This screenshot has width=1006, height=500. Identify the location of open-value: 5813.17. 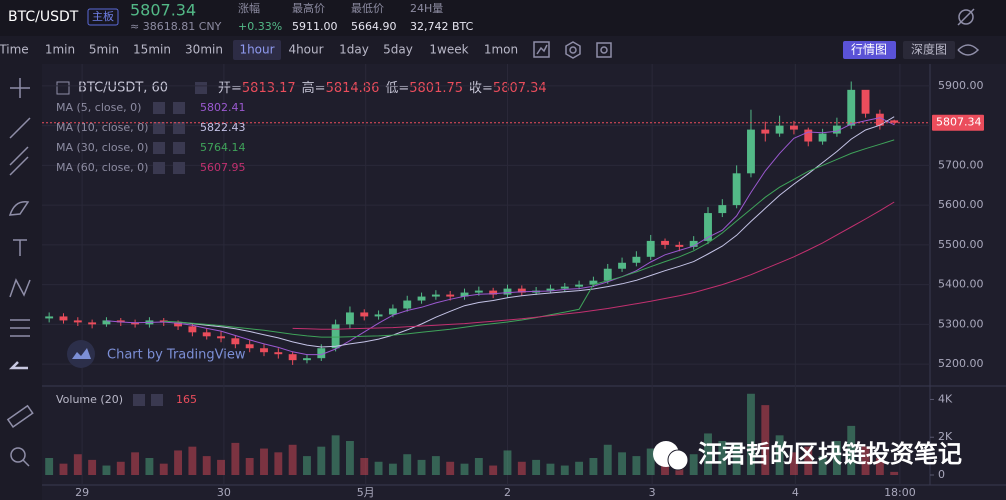
(269, 88).